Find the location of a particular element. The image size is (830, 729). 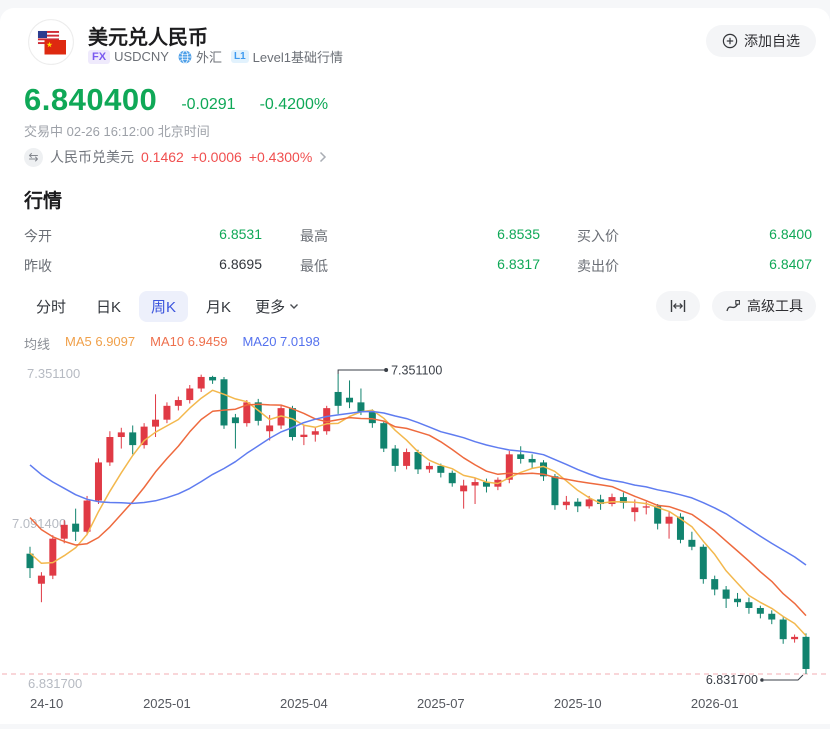

market-cell-high: 最高 6.8535 is located at coordinates (420, 235).